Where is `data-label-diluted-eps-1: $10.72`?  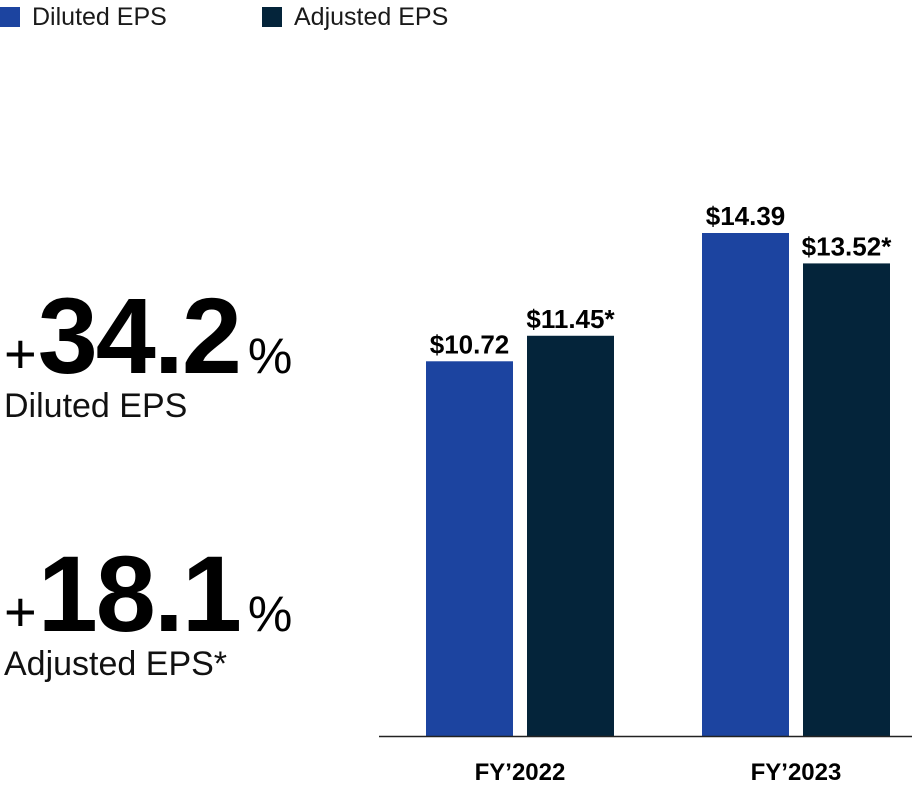
data-label-diluted-eps-1: $10.72 is located at coordinates (470, 344).